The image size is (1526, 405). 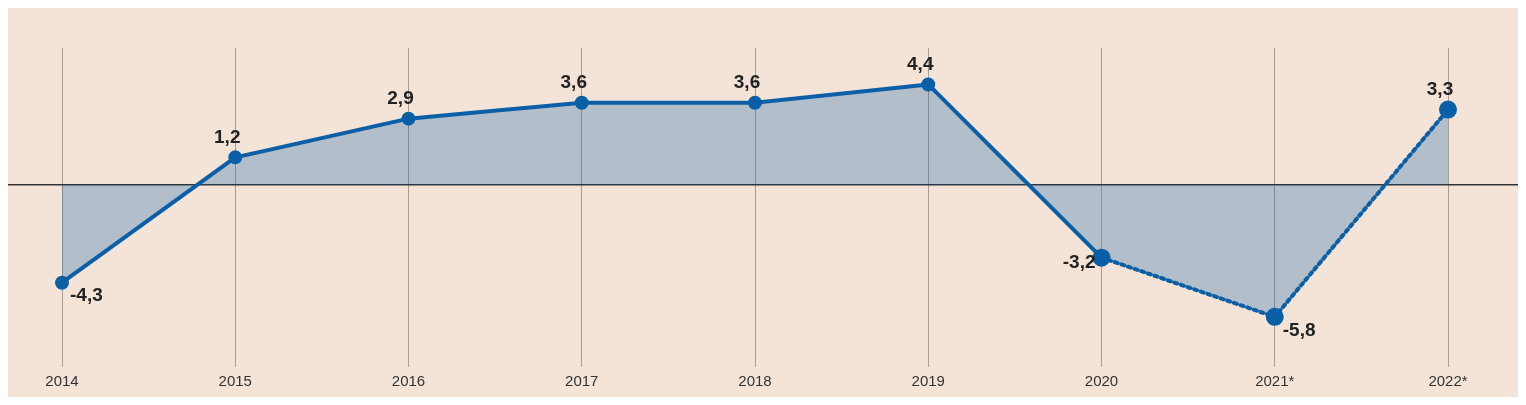 What do you see at coordinates (1448, 381) in the screenshot?
I see `x-tick-label: 2022*` at bounding box center [1448, 381].